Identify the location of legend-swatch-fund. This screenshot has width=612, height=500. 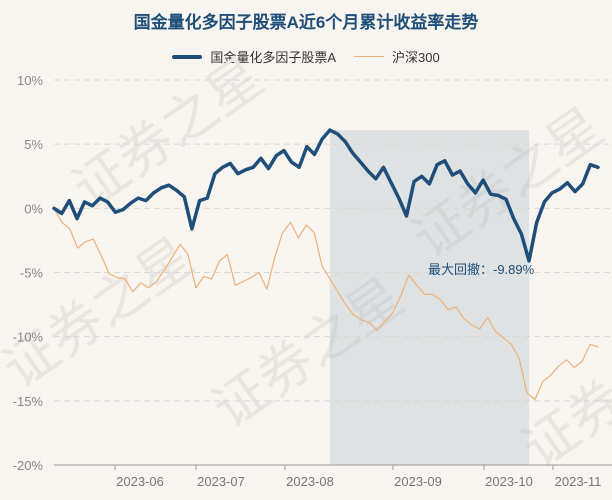
(187, 56).